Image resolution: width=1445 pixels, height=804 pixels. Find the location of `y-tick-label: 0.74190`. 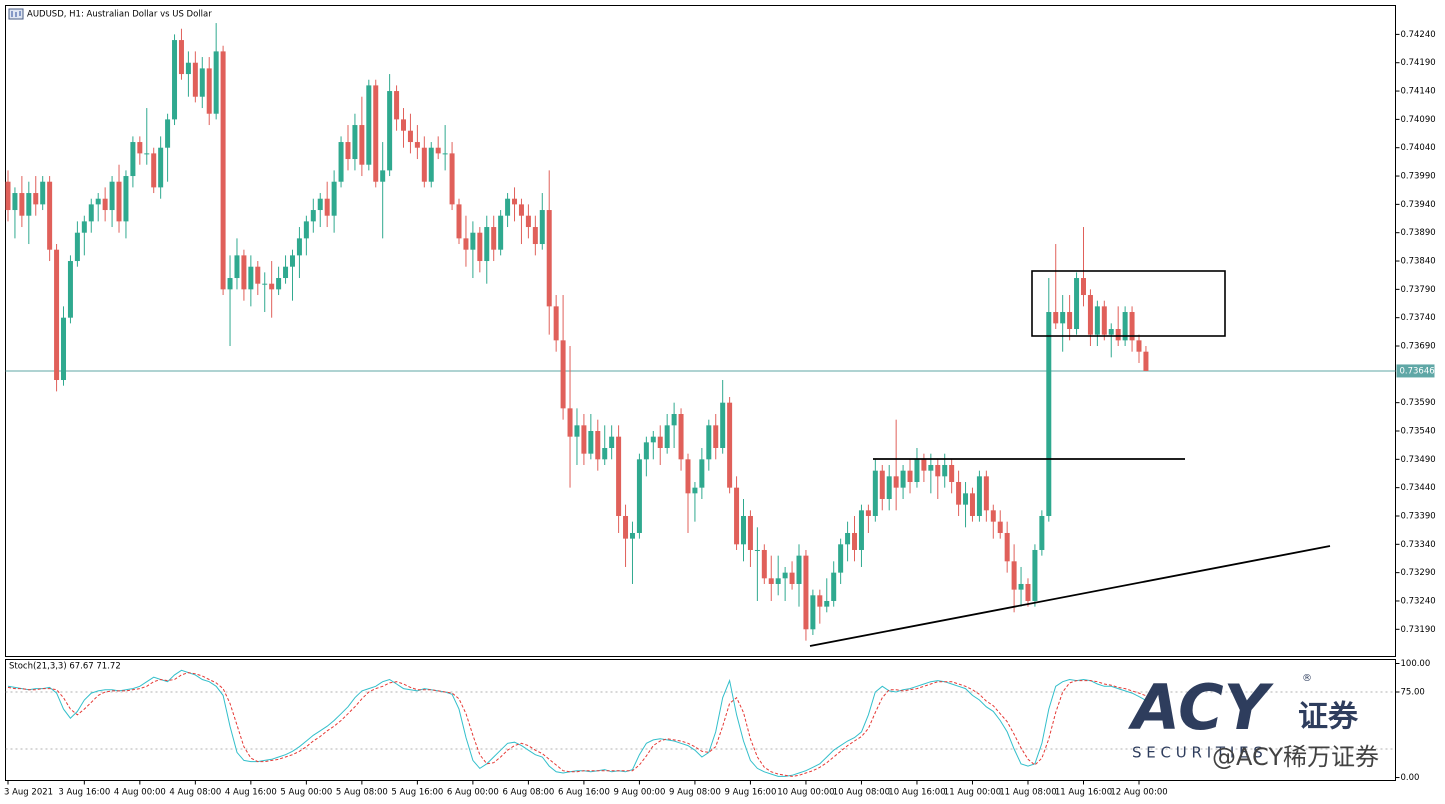

y-tick-label: 0.74190 is located at coordinates (1418, 63).